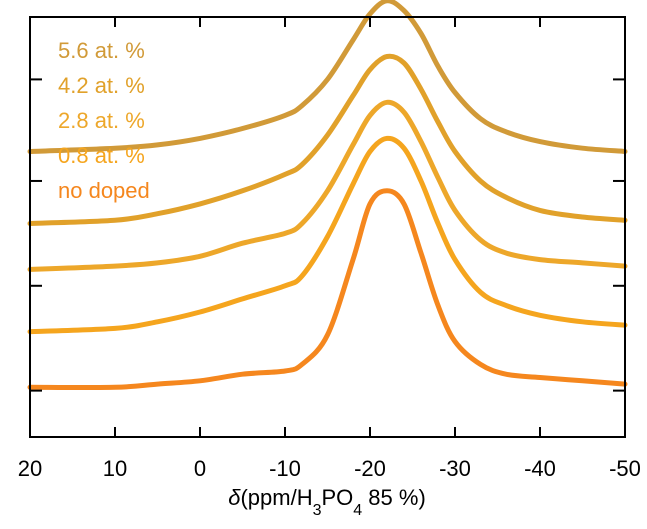 The height and width of the screenshot is (529, 647). Describe the element at coordinates (357, 510) in the screenshot. I see `x-axis-title-sub2: 4` at that location.